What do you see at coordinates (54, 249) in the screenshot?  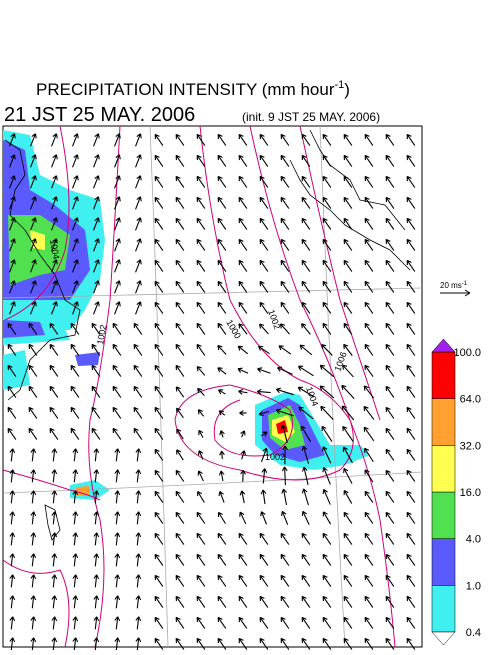 I see `contour-label: 1004` at bounding box center [54, 249].